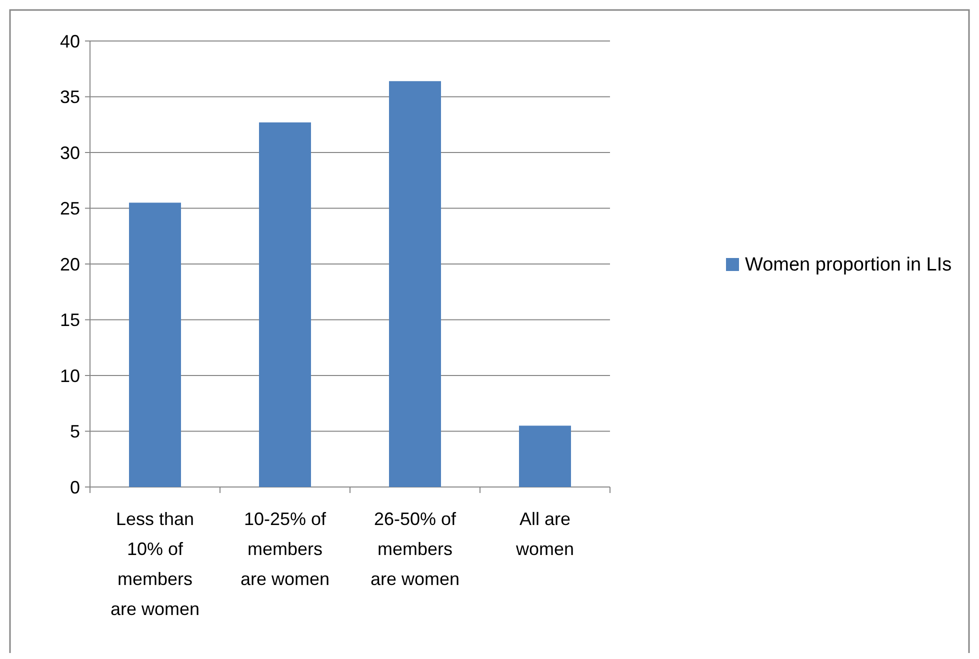 The height and width of the screenshot is (659, 979). Describe the element at coordinates (155, 564) in the screenshot. I see `x-tick-label: Less than 10% of members are women` at that location.